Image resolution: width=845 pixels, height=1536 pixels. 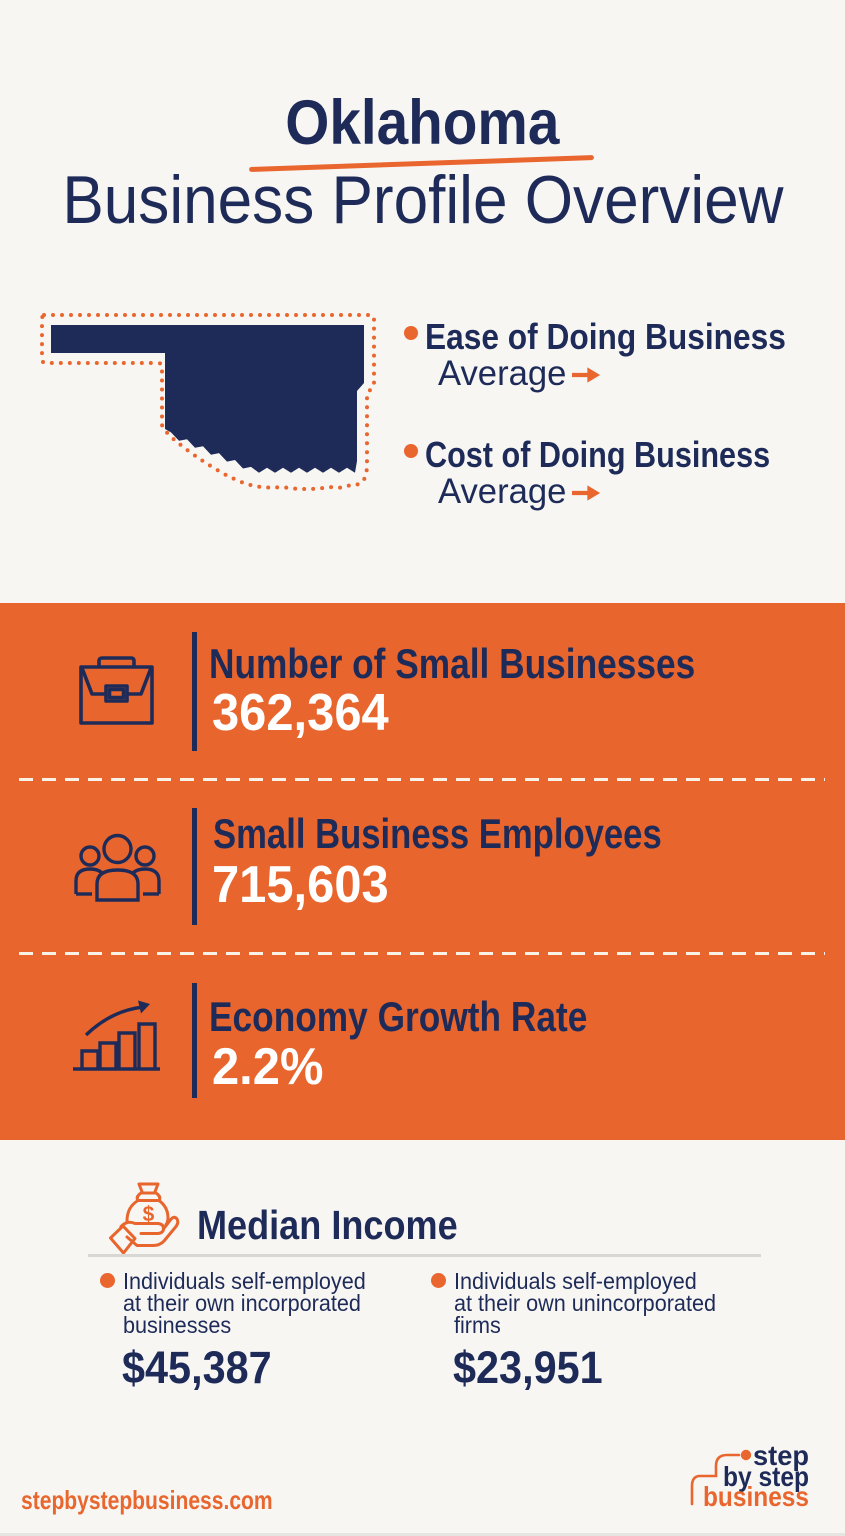 What do you see at coordinates (756, 1496) in the screenshot?
I see `svg-text: business` at bounding box center [756, 1496].